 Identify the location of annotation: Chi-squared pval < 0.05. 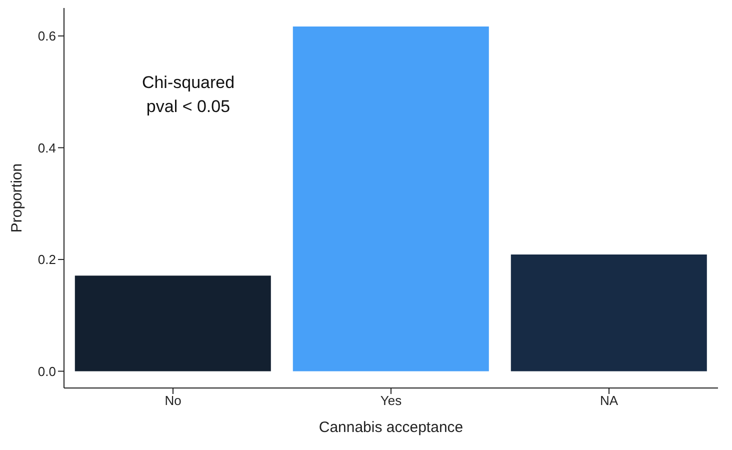
(188, 94).